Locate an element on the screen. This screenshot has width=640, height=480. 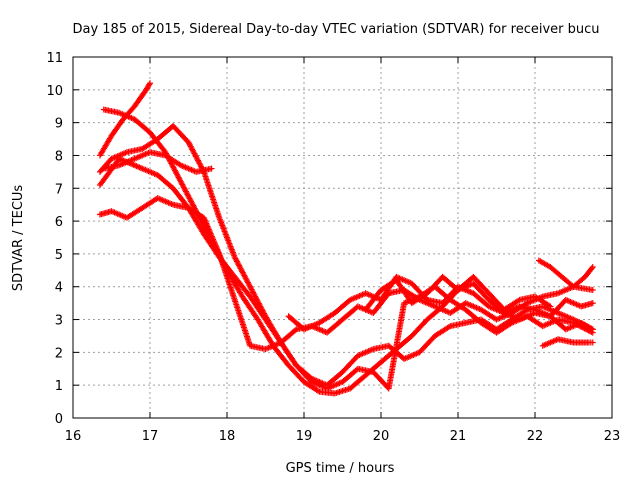
y-tick-label: 0 is located at coordinates (59, 419).